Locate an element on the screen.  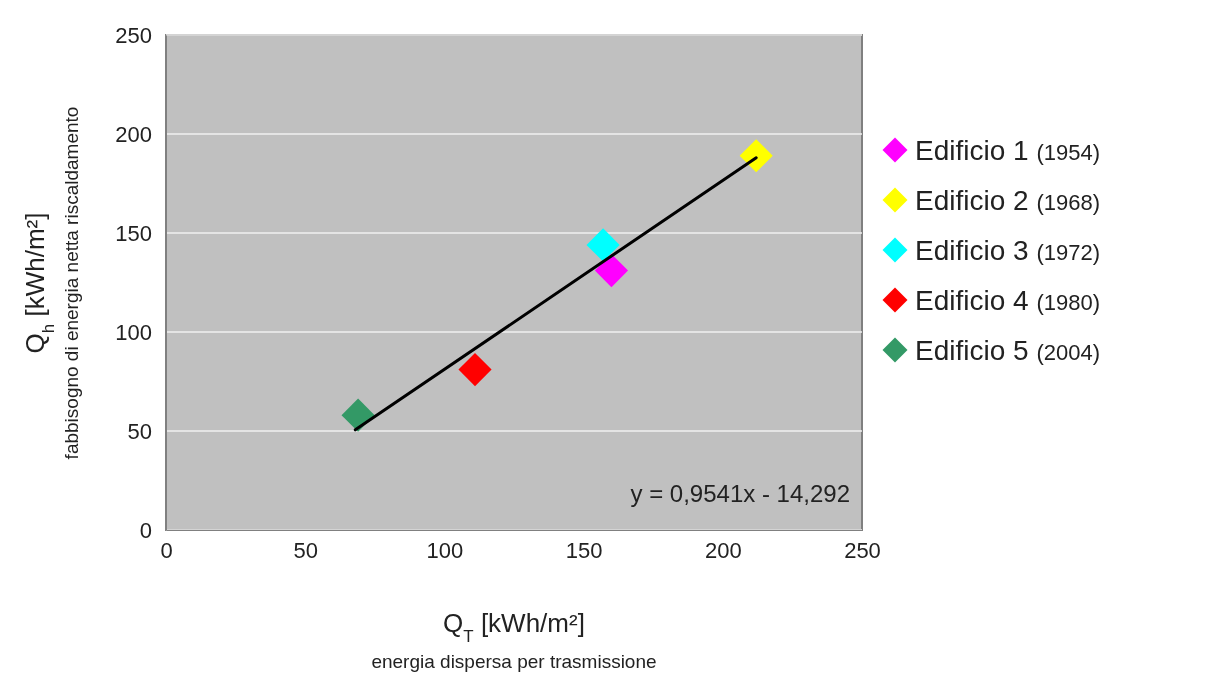
legend-label: Edificio 3 (1972) is located at coordinates (1007, 250).